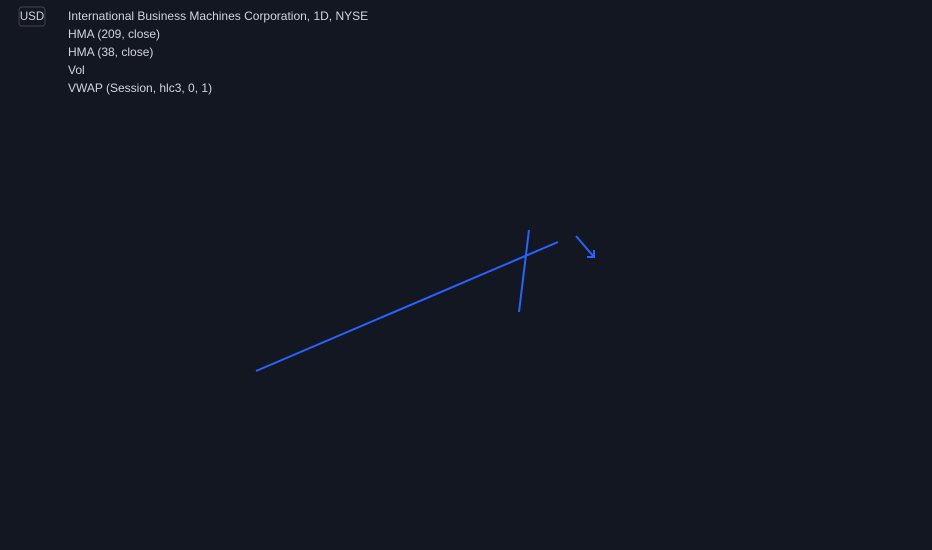 The height and width of the screenshot is (550, 932). What do you see at coordinates (110, 52) in the screenshot?
I see `legend-entry: HMA (38, close)` at bounding box center [110, 52].